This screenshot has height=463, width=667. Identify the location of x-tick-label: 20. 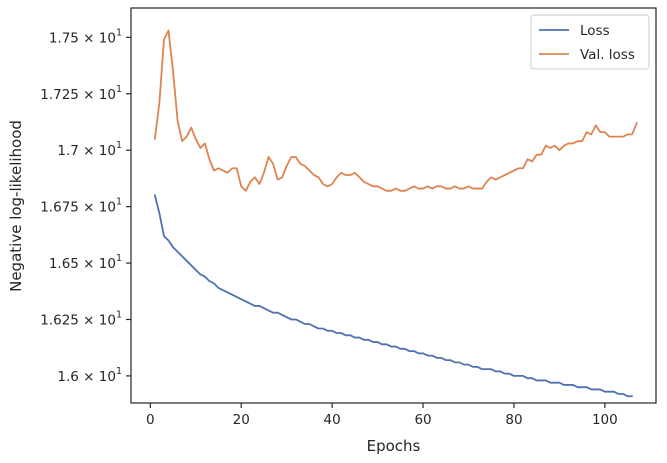
(241, 420).